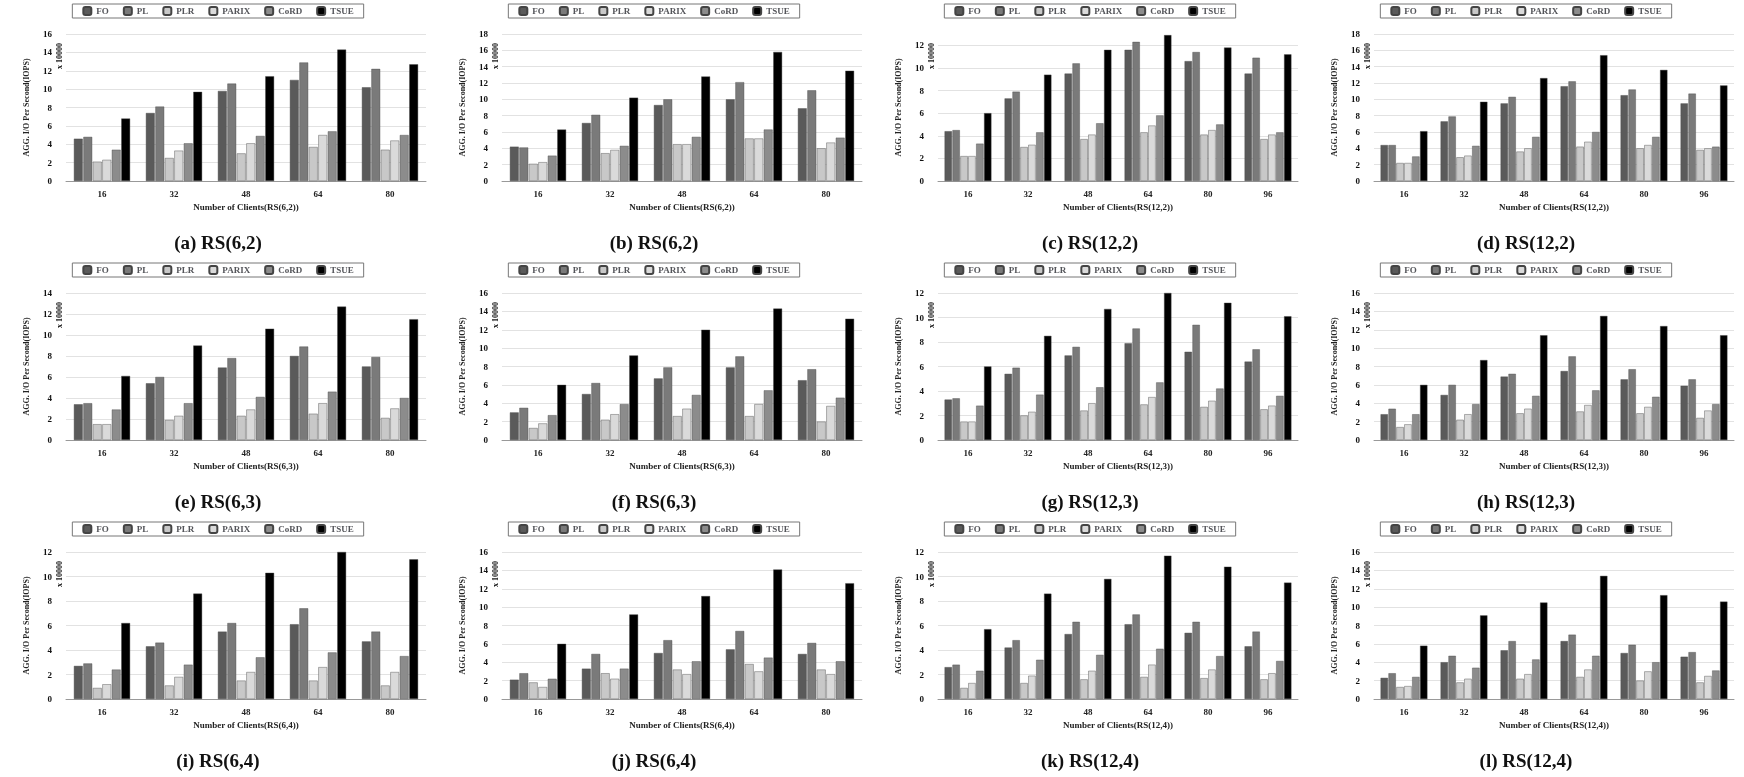  I want to click on x-axis-title: Number of Clients(RS(12,2)), so click(1118, 207).